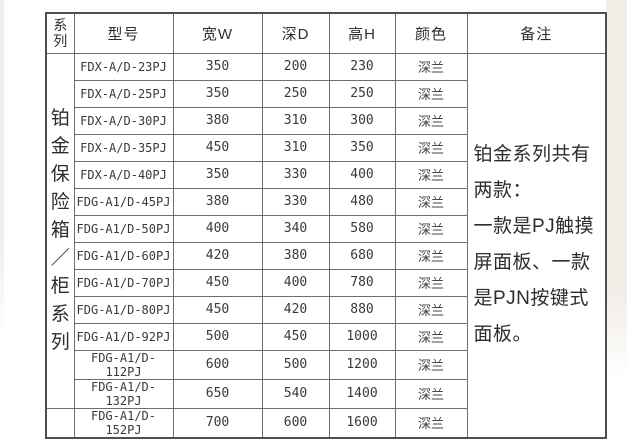  What do you see at coordinates (123, 336) in the screenshot?
I see `cell-model: FDG-A1/D-92PJ` at bounding box center [123, 336].